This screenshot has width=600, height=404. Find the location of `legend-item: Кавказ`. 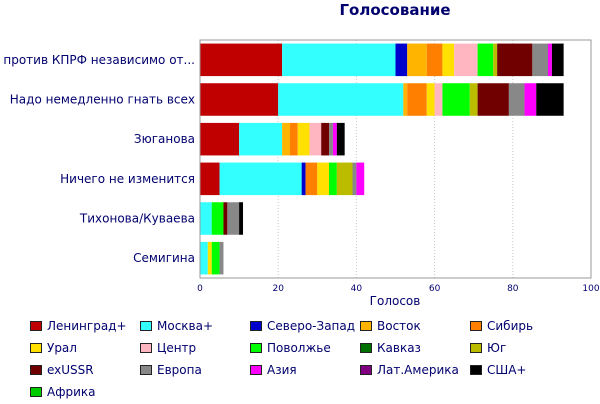

legend-item: Кавказ is located at coordinates (390, 348).